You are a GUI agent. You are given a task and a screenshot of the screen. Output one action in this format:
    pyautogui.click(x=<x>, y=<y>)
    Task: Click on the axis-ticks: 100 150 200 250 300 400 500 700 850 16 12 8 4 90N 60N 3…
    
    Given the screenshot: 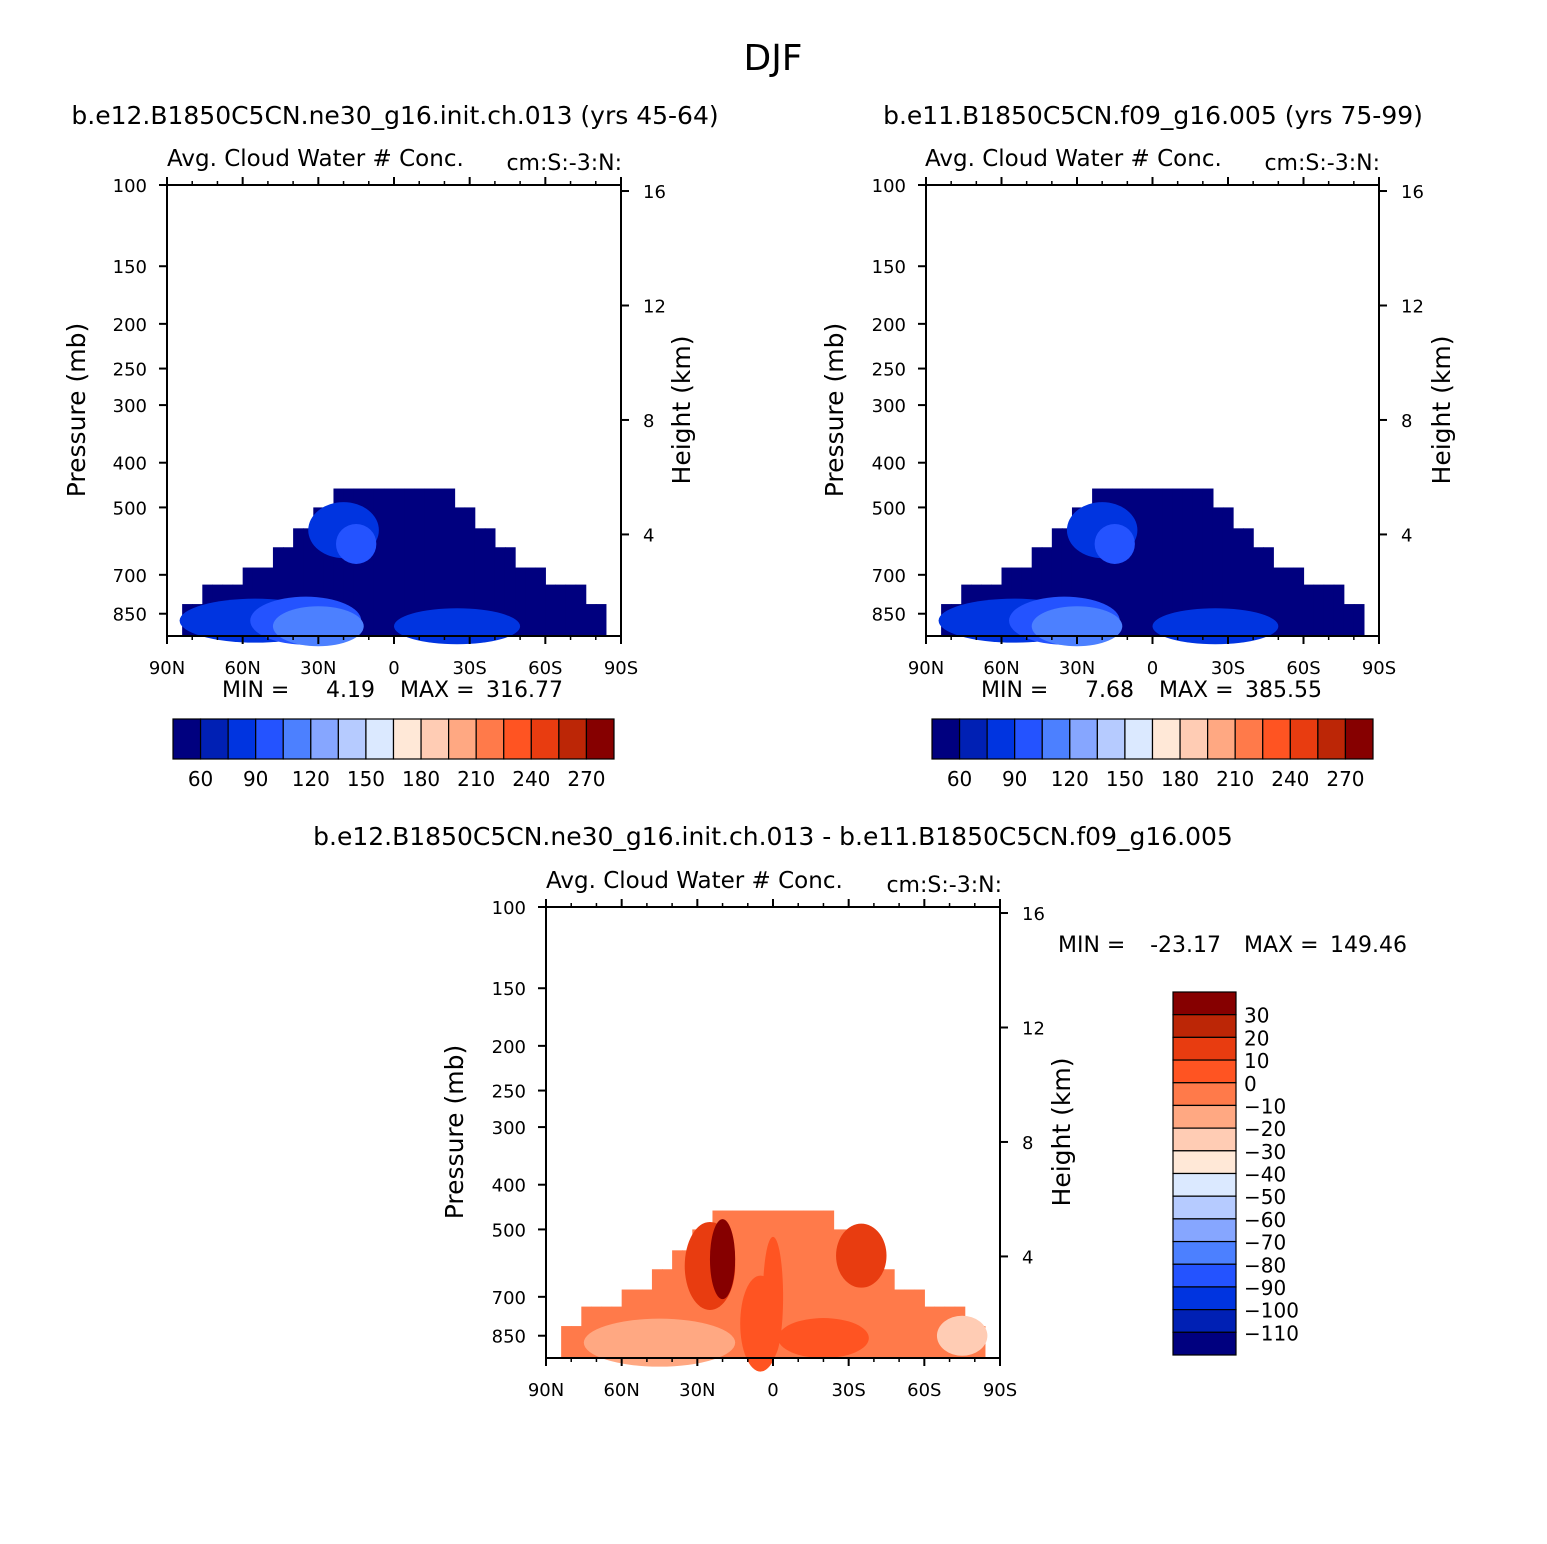 What is the action you would take?
    pyautogui.click(x=389, y=427)
    